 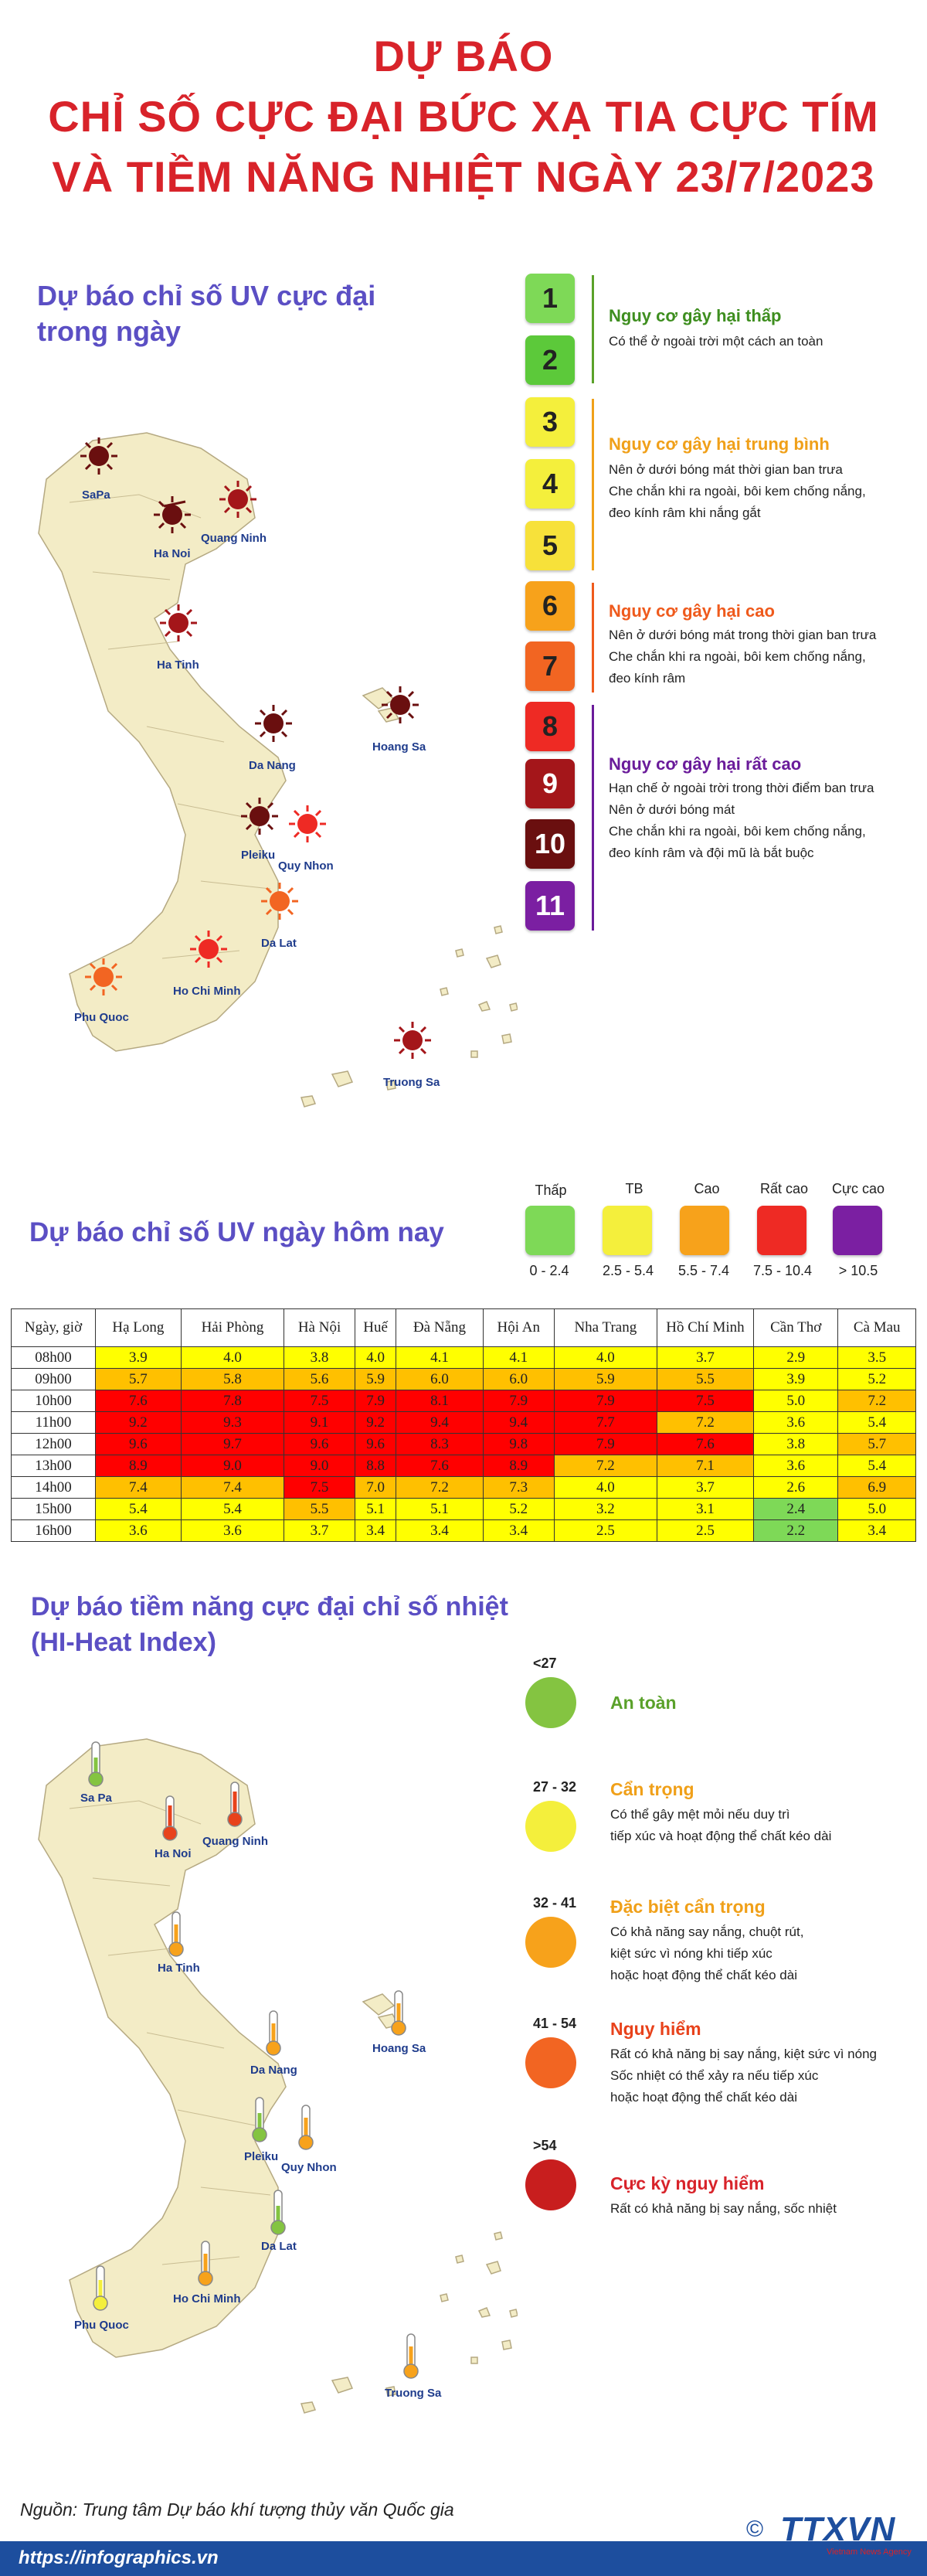 I want to click on table-row: 08h00 3.9 4.0 3.8 4.0 4.1 4.1 4.0 3.7 2.9 3.5, so click(x=463, y=1357).